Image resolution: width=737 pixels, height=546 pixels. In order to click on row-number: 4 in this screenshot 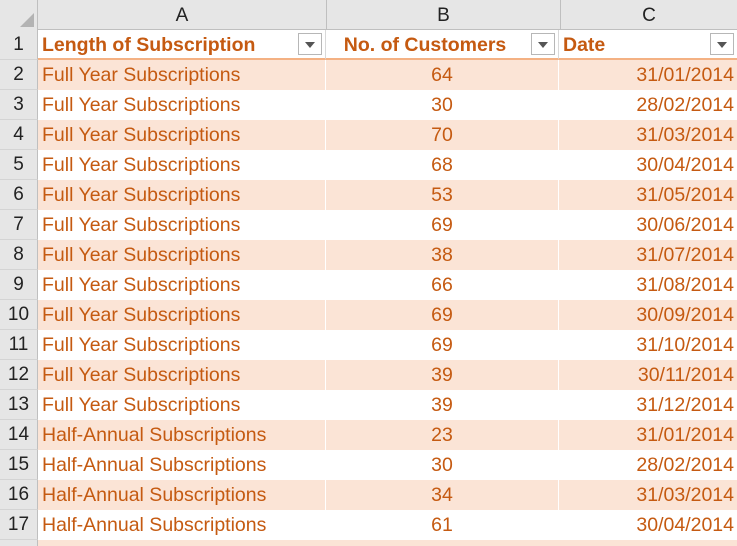, I will do `click(19, 135)`.